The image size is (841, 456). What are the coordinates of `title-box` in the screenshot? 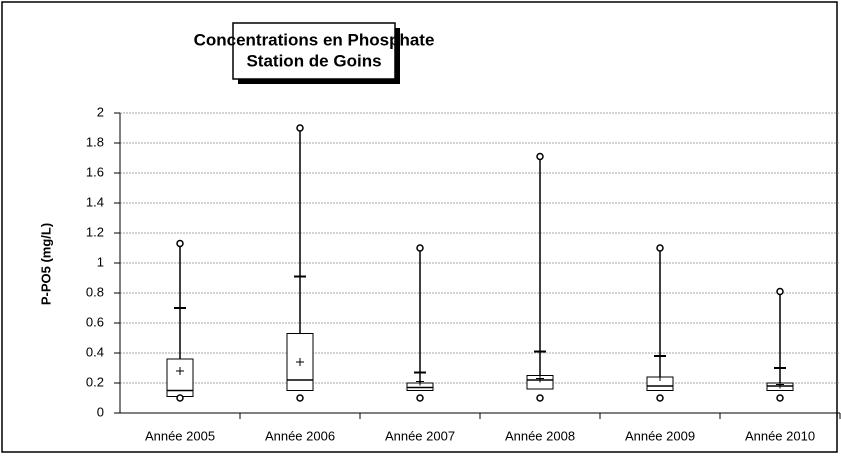 It's located at (314, 51).